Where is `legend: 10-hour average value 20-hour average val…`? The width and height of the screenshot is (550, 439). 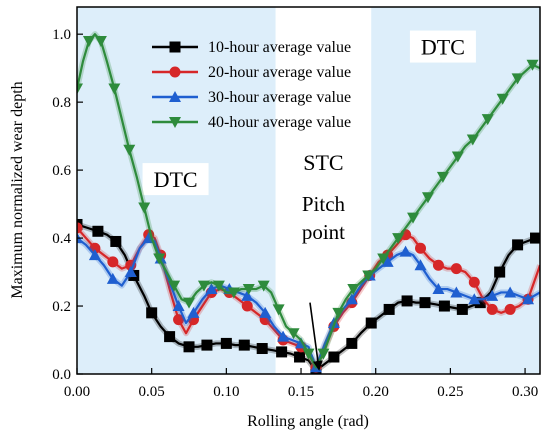 legend: 10-hour average value 20-hour average val… is located at coordinates (251, 85).